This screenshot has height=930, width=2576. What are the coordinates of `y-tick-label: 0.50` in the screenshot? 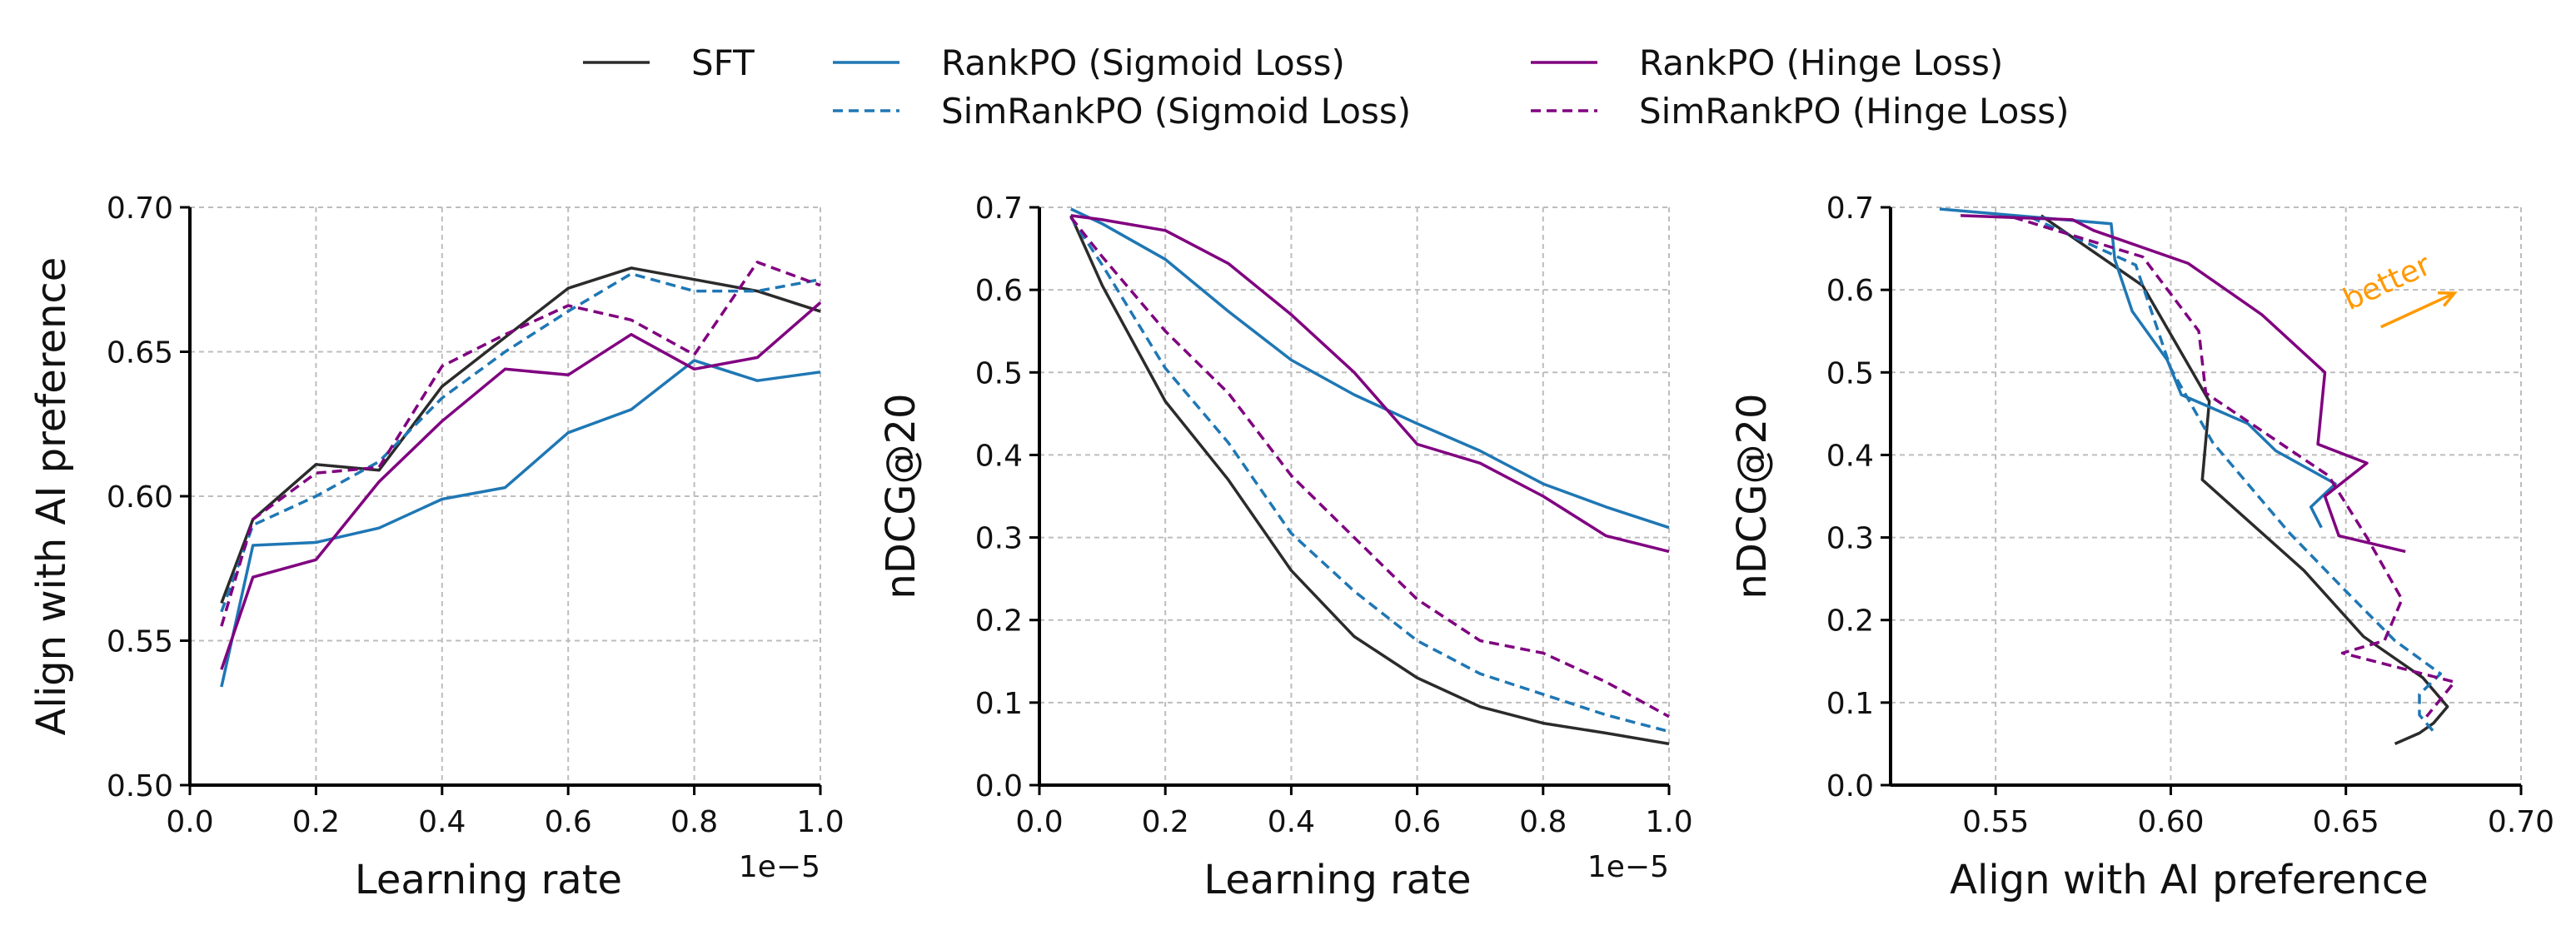 It's located at (140, 786).